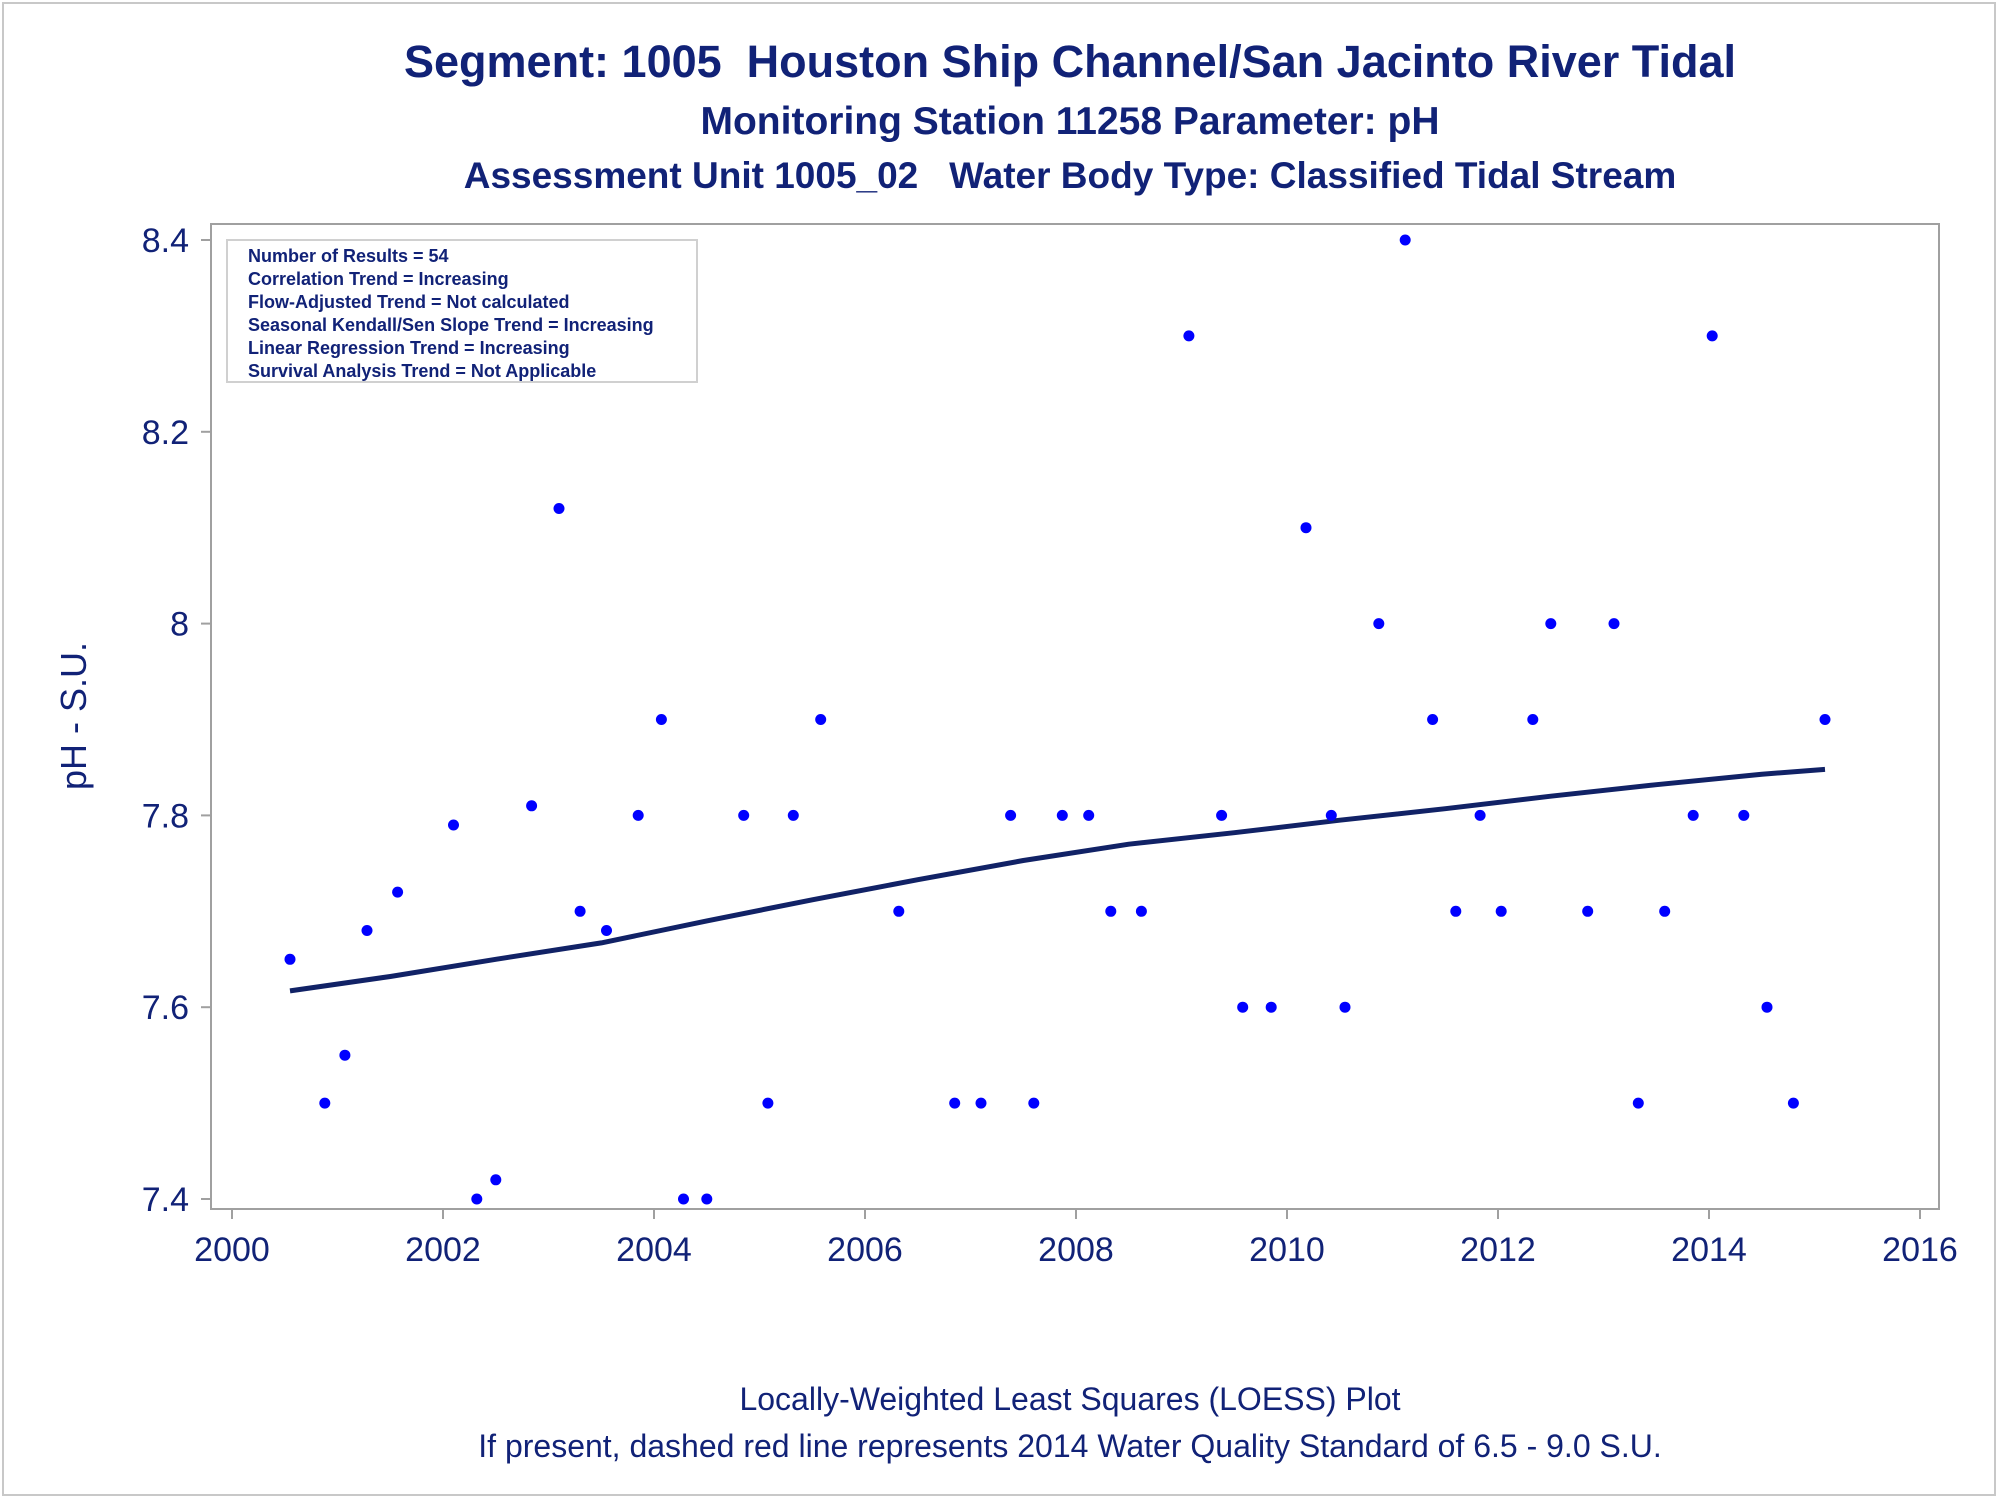 The width and height of the screenshot is (2000, 1500). I want to click on y-tick-label: 8.2, so click(165, 433).